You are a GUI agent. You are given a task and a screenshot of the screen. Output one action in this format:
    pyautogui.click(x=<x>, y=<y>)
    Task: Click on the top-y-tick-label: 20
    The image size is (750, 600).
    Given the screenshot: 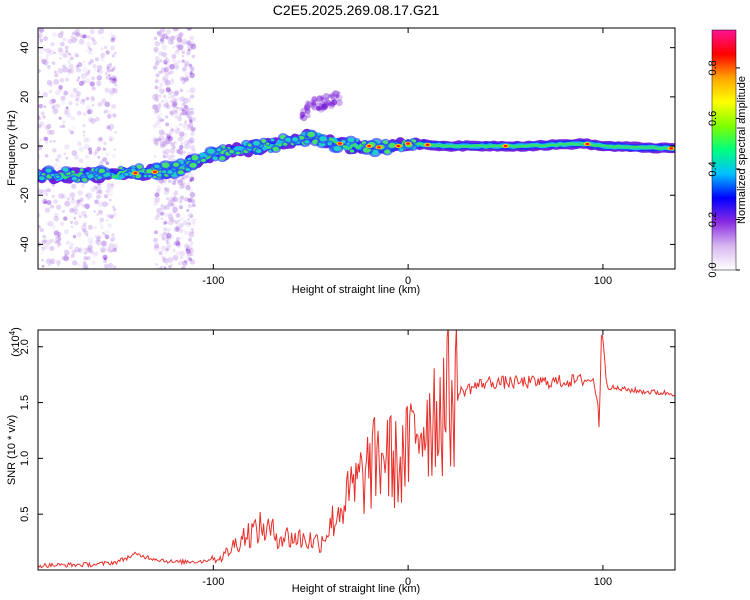 What is the action you would take?
    pyautogui.click(x=25, y=97)
    